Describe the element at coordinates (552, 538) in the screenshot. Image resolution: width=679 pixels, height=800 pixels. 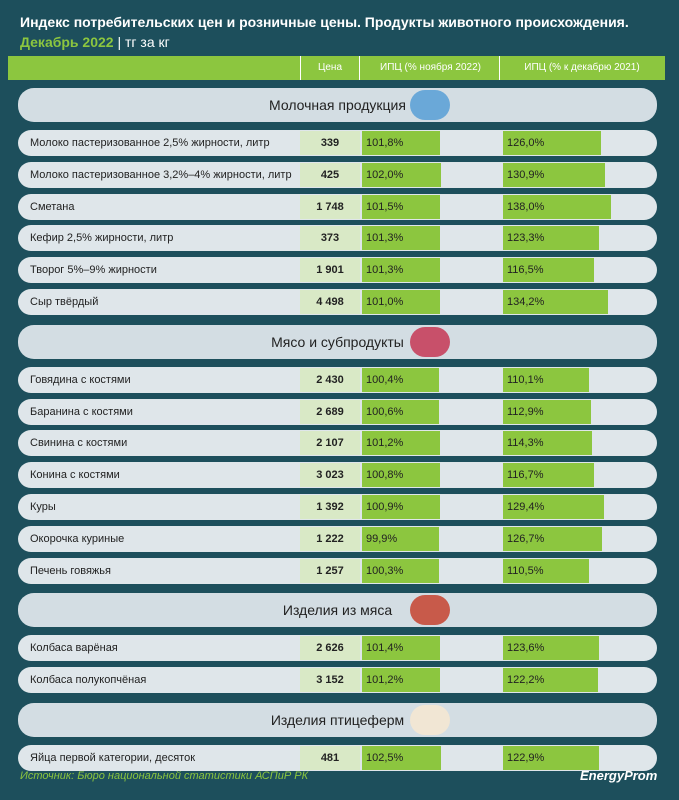
I see `ipc-dec-bar: 126,7%` at that location.